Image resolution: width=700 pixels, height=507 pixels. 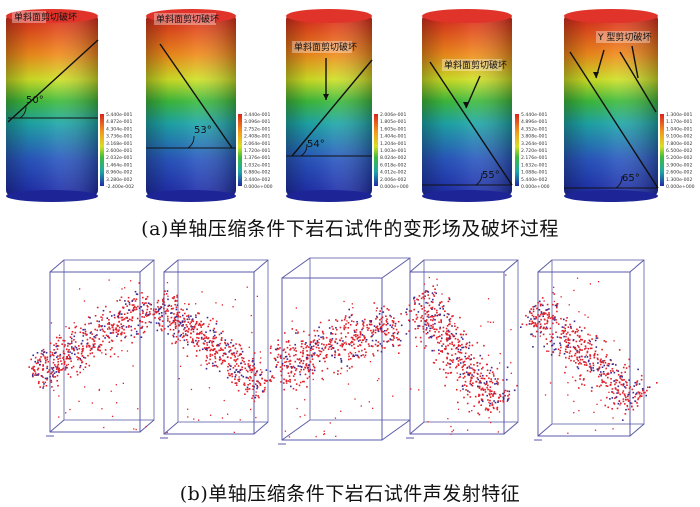 What do you see at coordinates (211, 358) in the screenshot?
I see `ae-event-cloud` at bounding box center [211, 358].